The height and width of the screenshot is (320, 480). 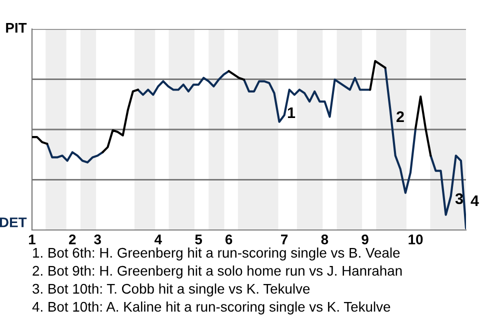 I want to click on annotation: 3, so click(x=459, y=198).